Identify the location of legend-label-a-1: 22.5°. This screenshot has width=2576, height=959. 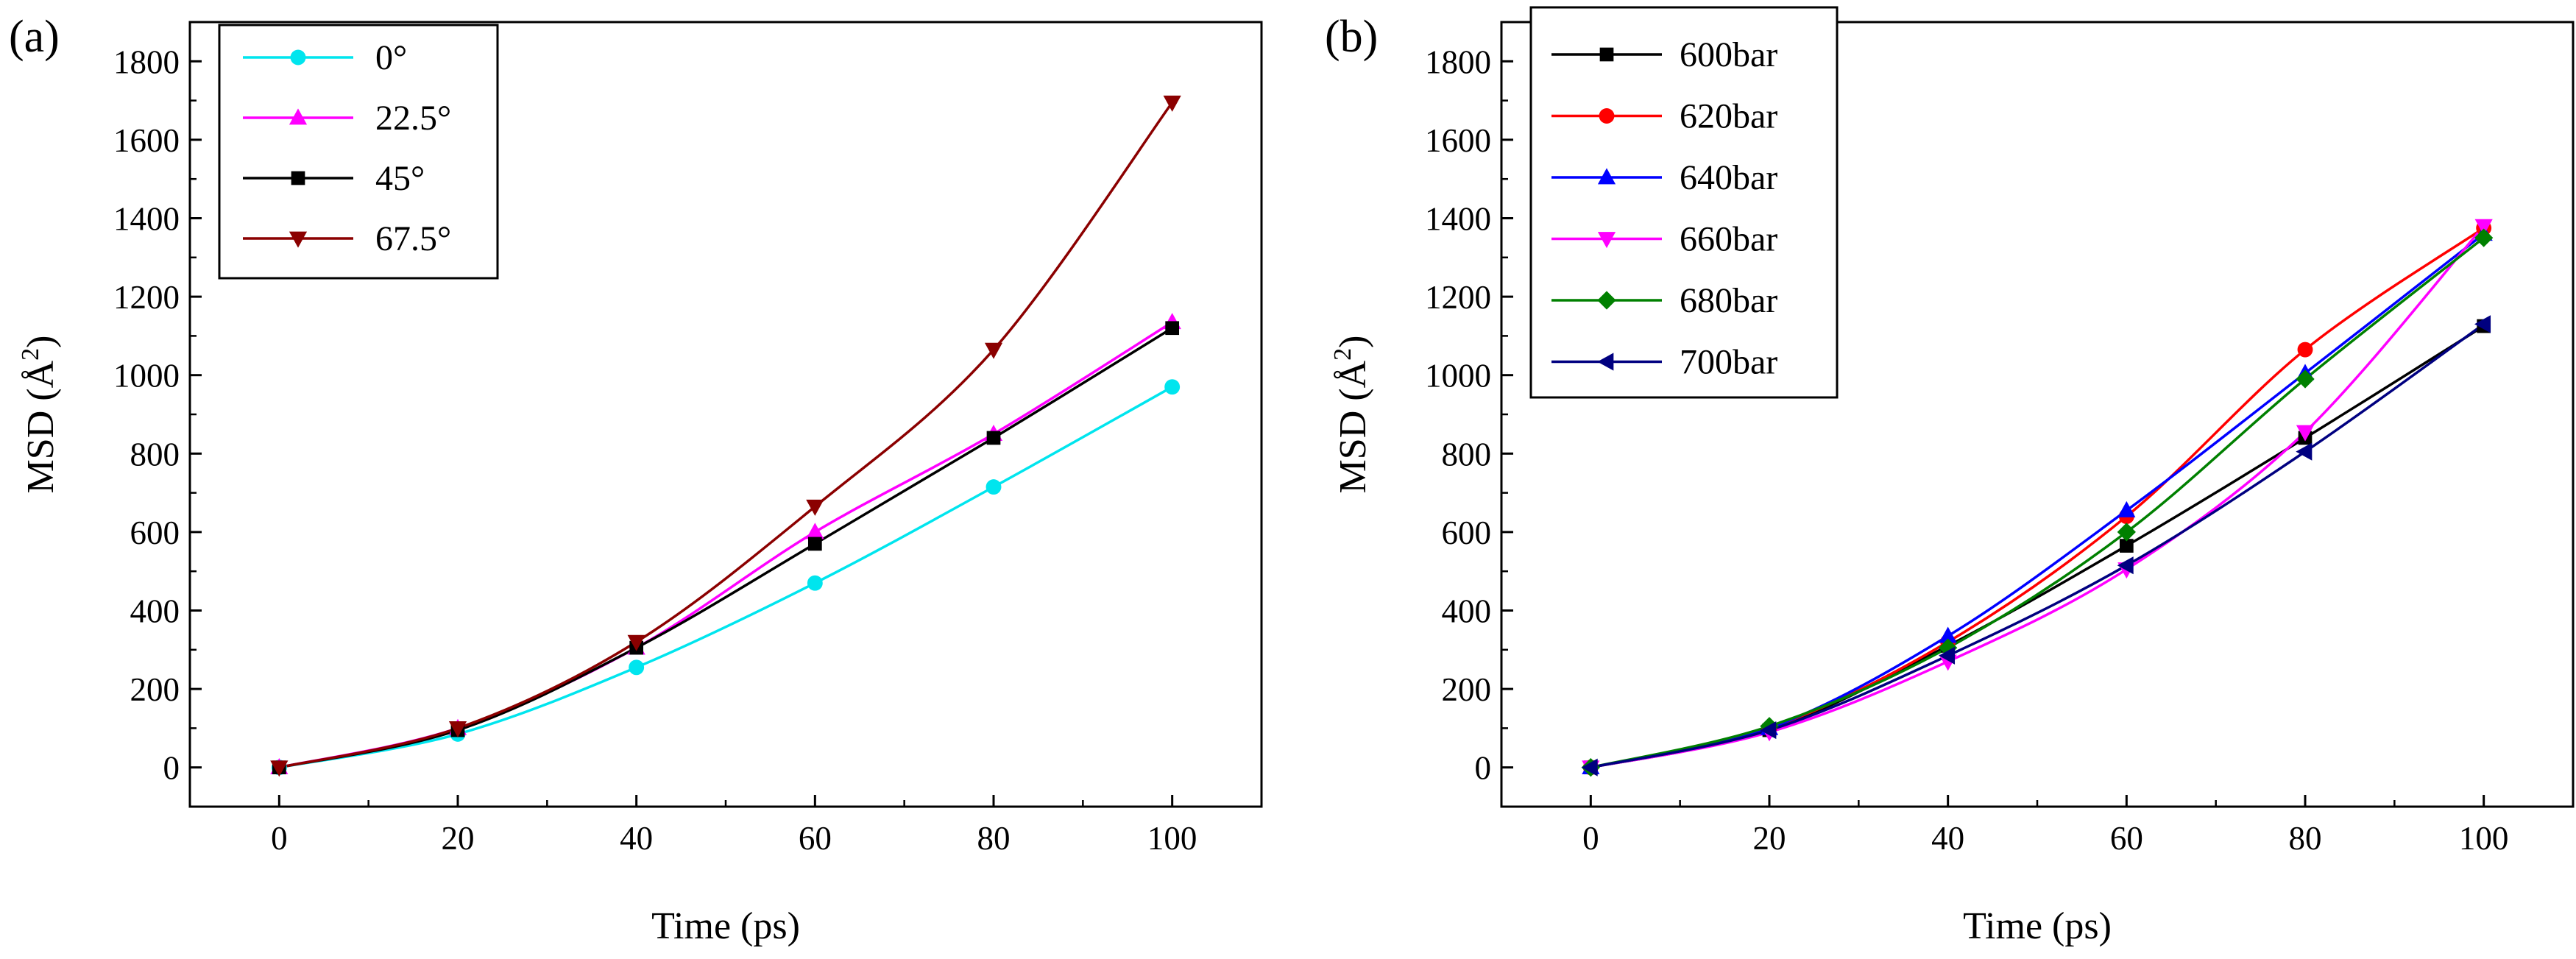
(413, 118).